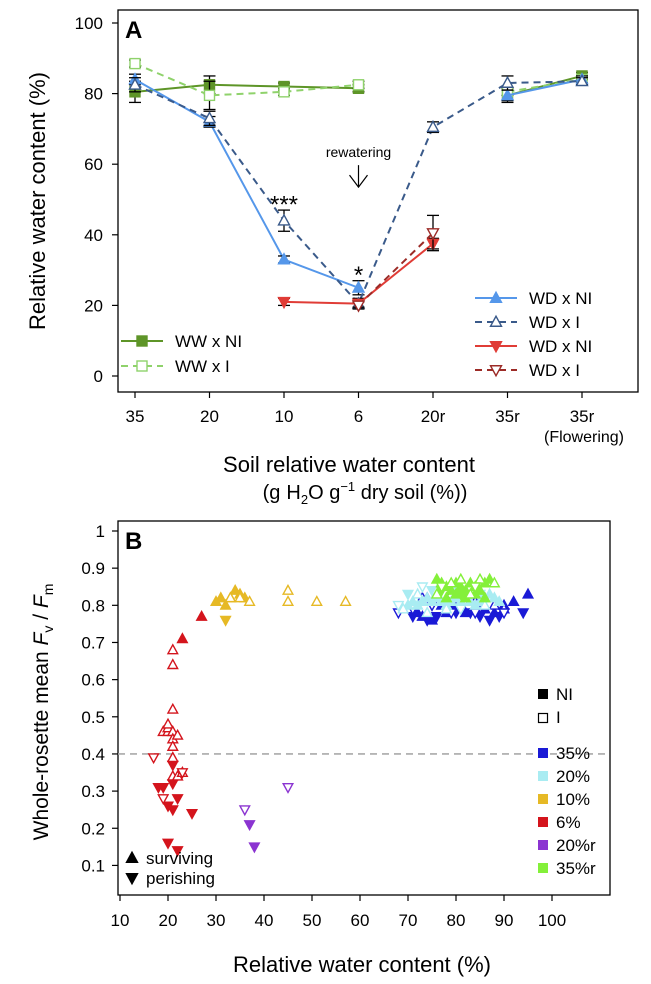 The height and width of the screenshot is (984, 651). I want to click on a-x-tick-label: 35, so click(135, 416).